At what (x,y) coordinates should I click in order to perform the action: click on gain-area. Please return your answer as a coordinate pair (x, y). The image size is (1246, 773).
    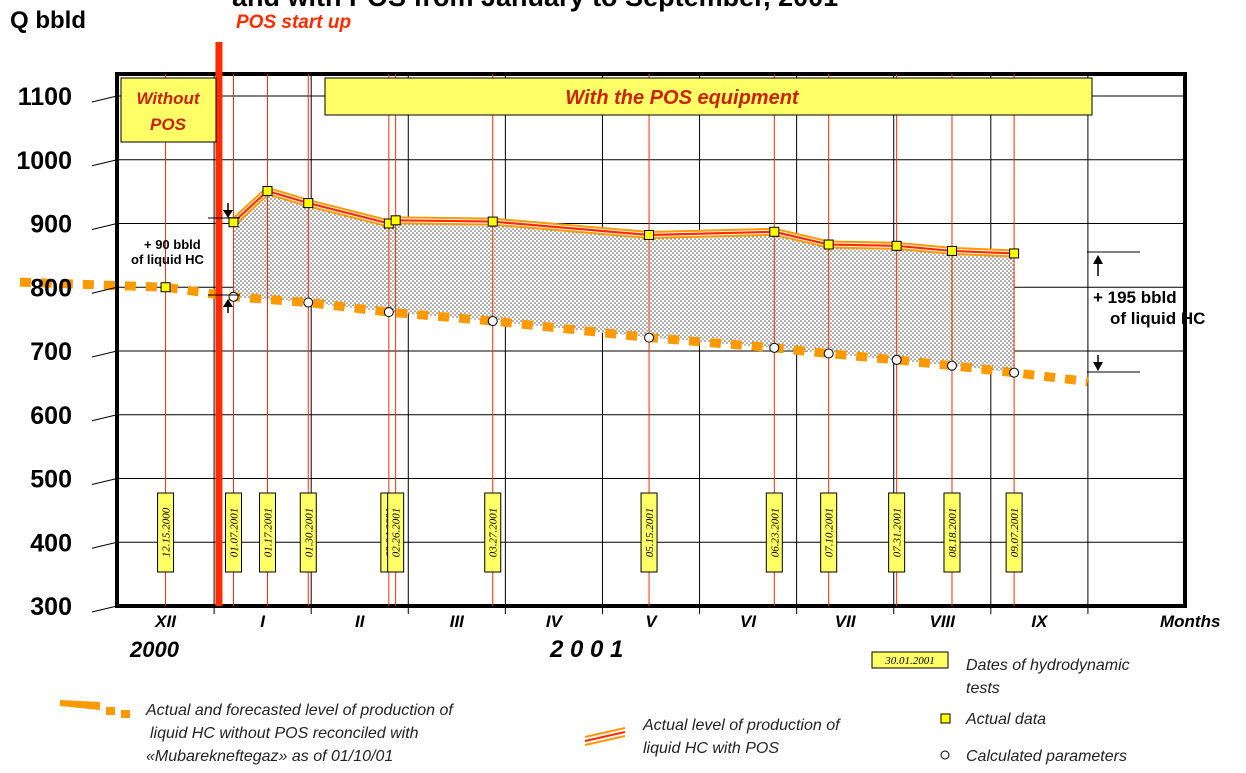
    Looking at the image, I should click on (624, 281).